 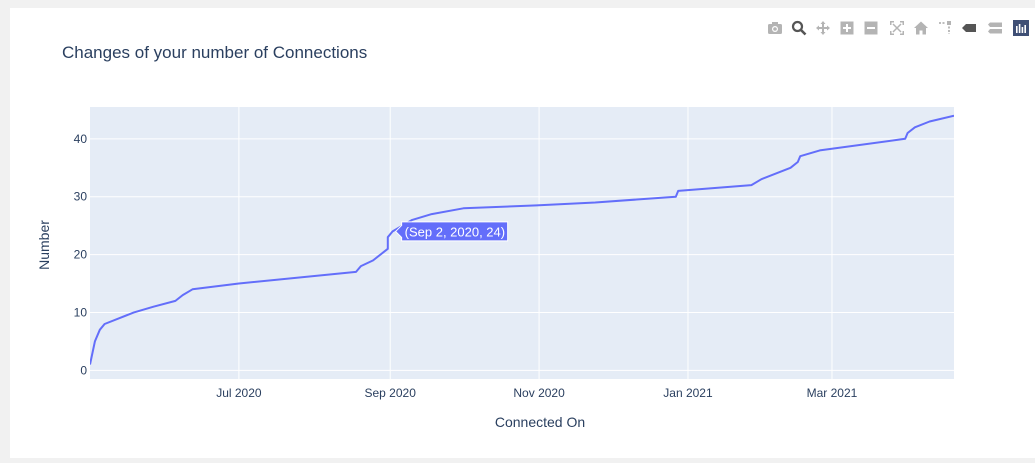 I want to click on zoom-out-icon, so click(x=871, y=28).